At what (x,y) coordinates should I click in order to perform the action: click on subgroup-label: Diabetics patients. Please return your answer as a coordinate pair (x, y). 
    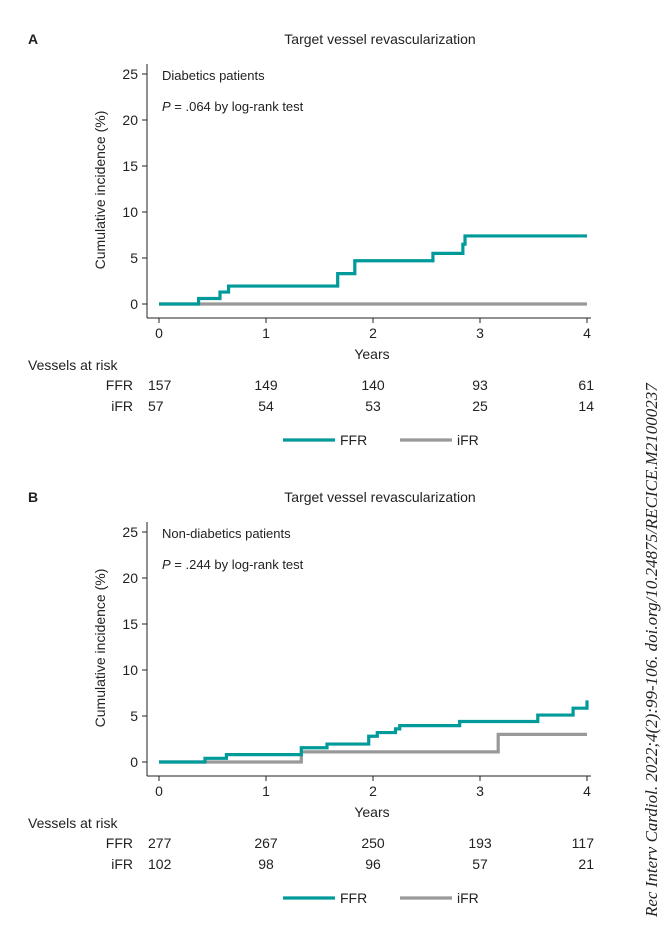
    Looking at the image, I should click on (213, 75).